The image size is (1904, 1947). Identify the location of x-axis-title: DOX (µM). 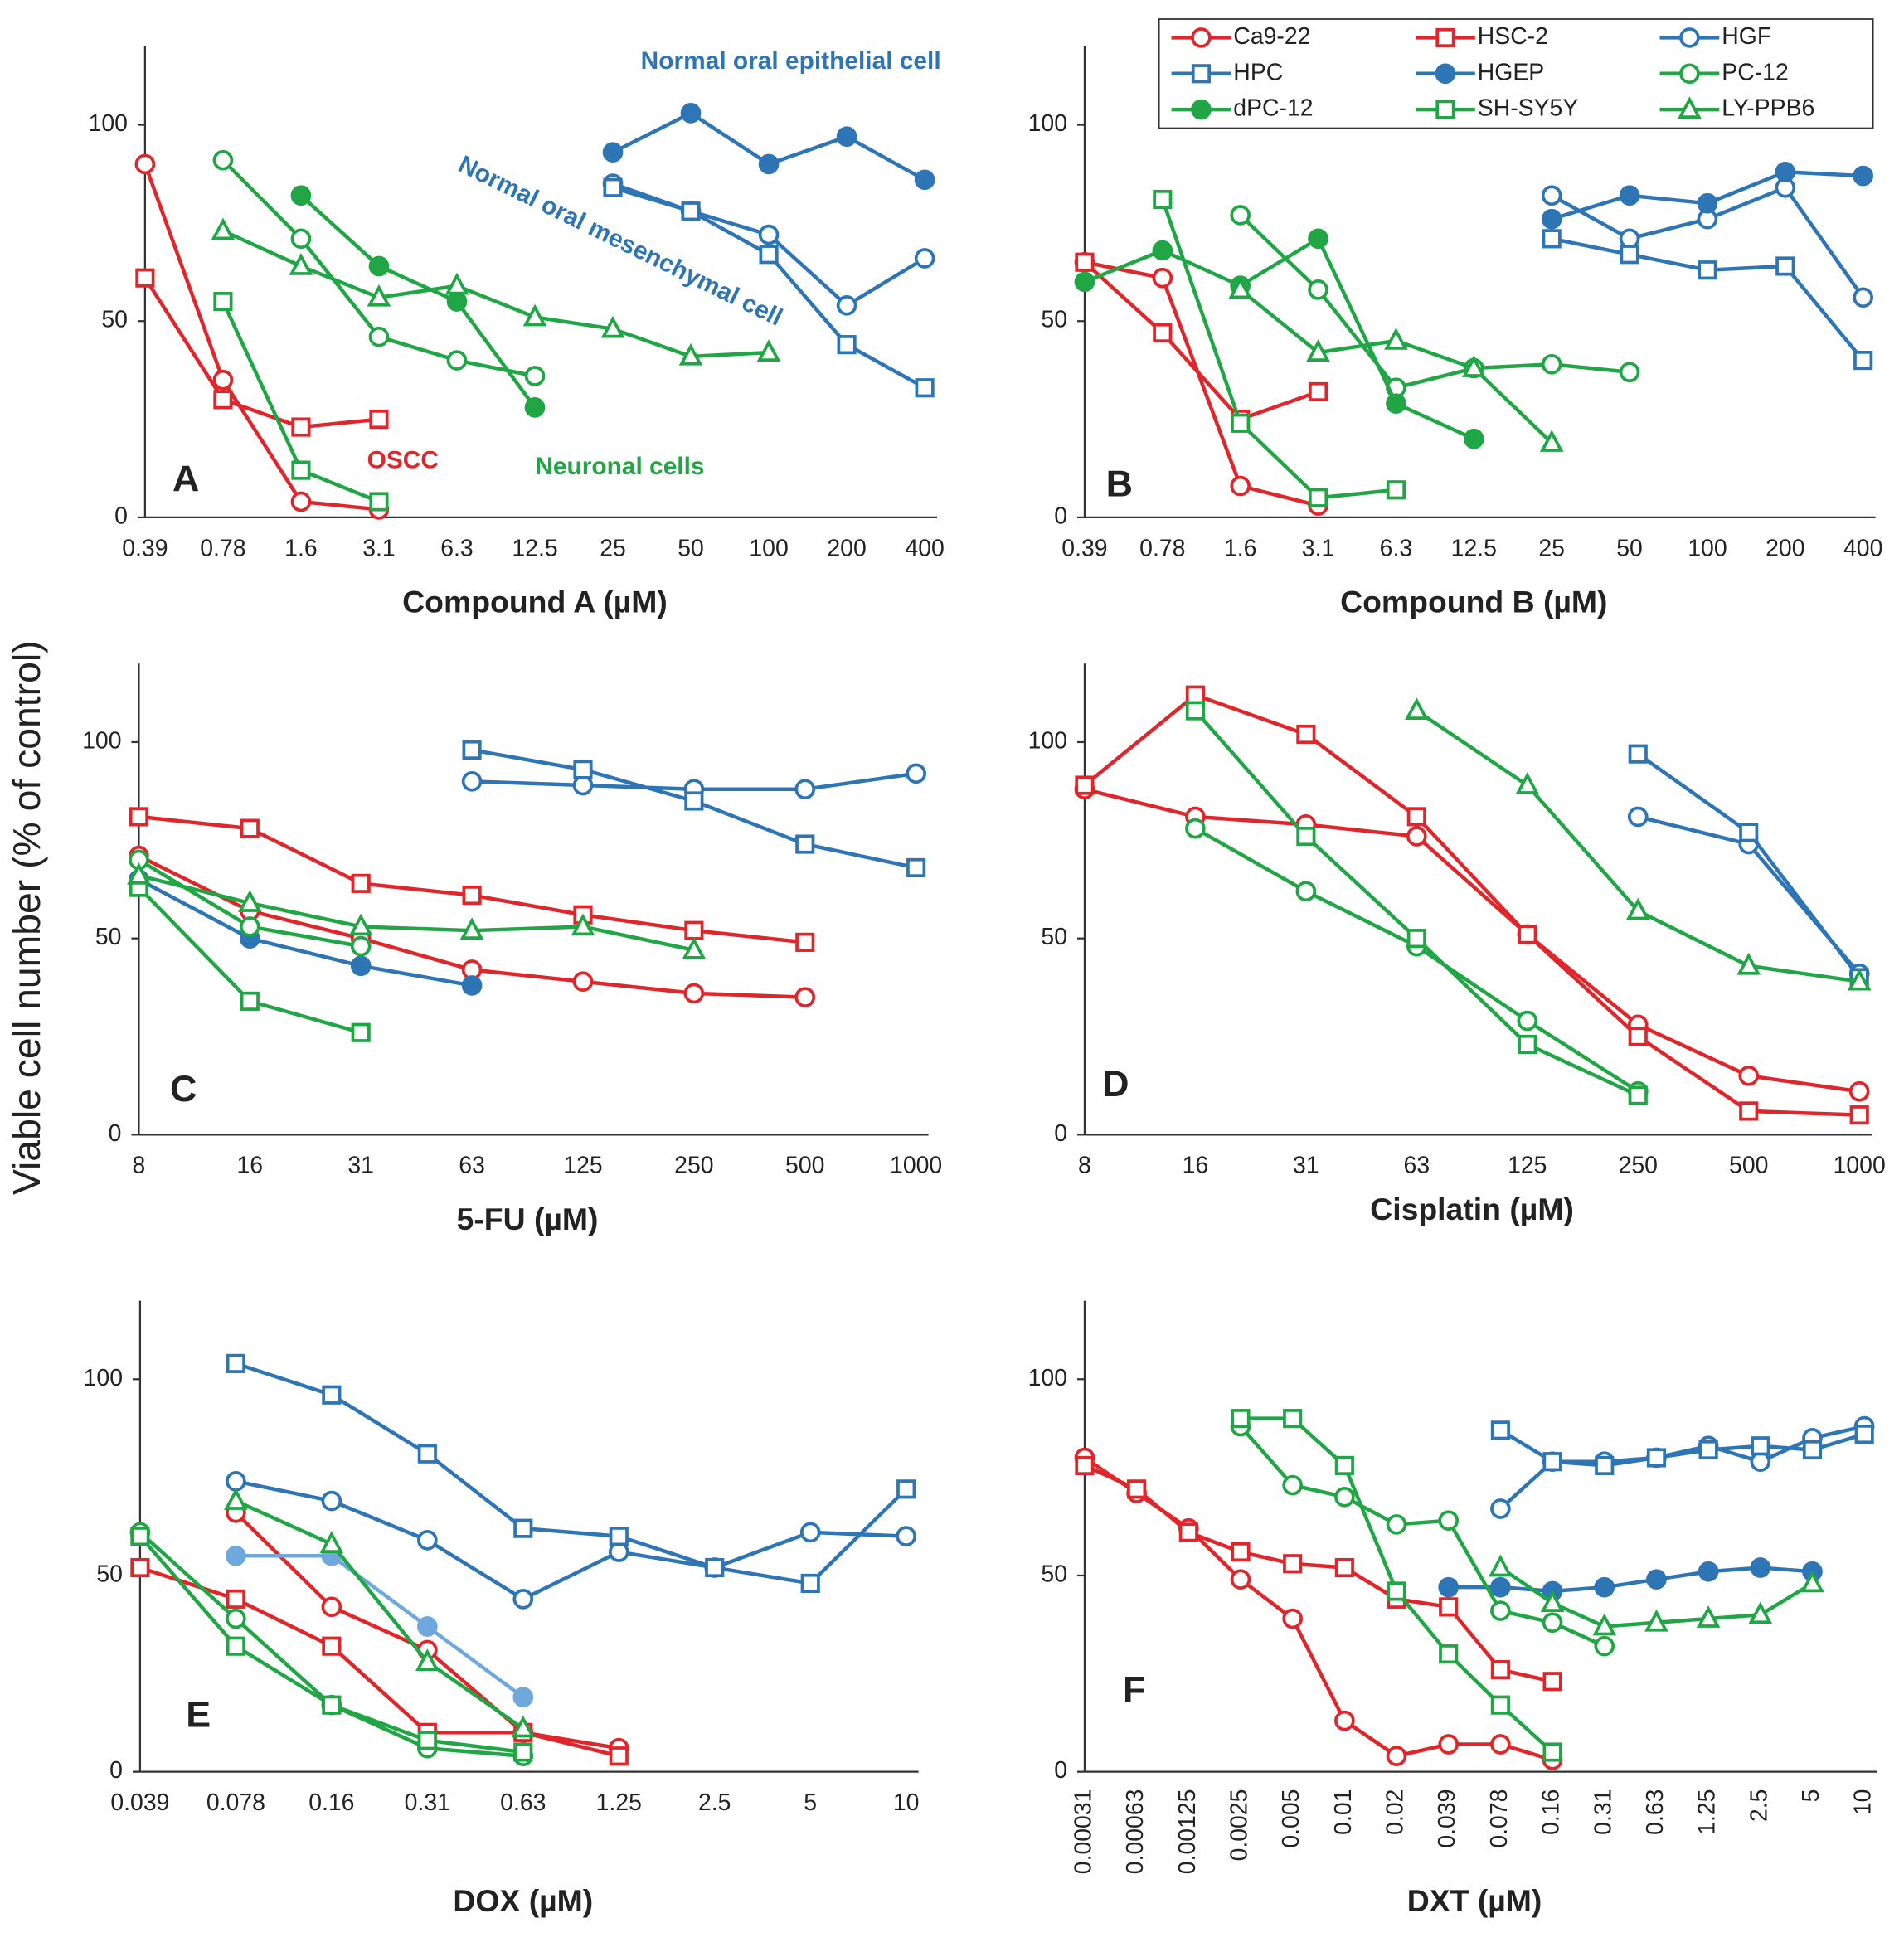
(523, 1900).